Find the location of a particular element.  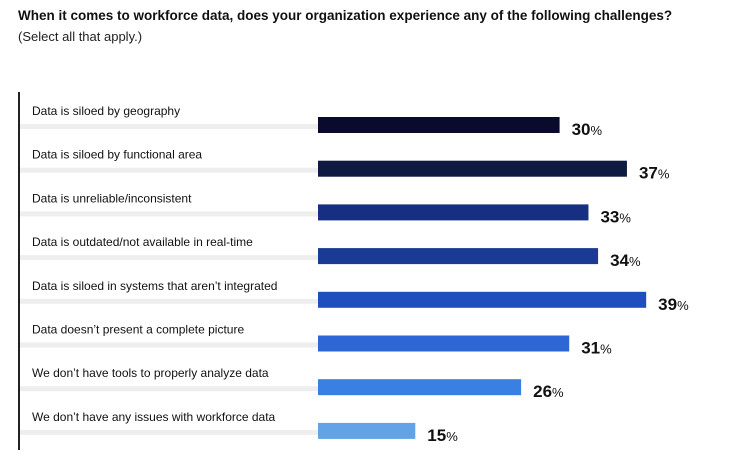

value-label: 39% is located at coordinates (673, 304).